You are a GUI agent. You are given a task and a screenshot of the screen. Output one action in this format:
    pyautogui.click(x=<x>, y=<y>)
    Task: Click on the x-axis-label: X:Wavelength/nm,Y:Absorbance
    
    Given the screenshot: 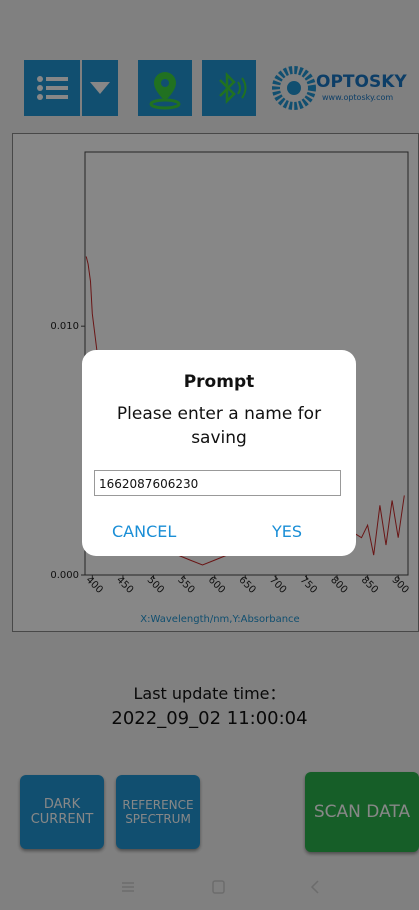 What is the action you would take?
    pyautogui.click(x=219, y=619)
    